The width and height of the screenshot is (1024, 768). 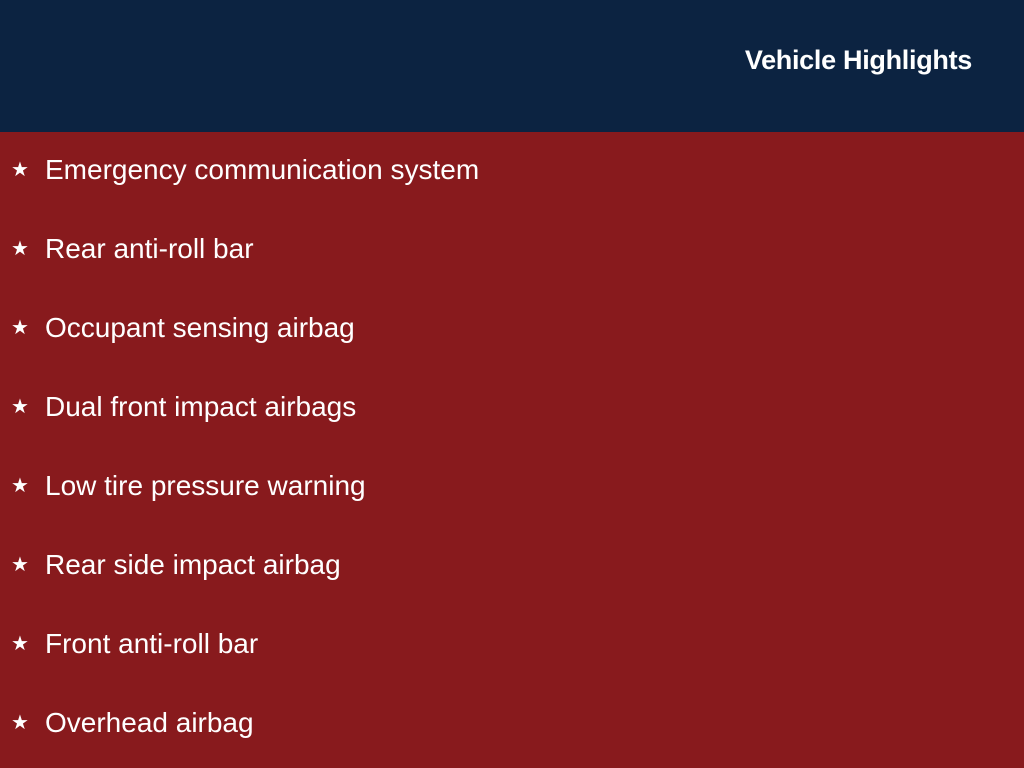 I want to click on list-item: ★ Rear side impact airbag, so click(x=512, y=566).